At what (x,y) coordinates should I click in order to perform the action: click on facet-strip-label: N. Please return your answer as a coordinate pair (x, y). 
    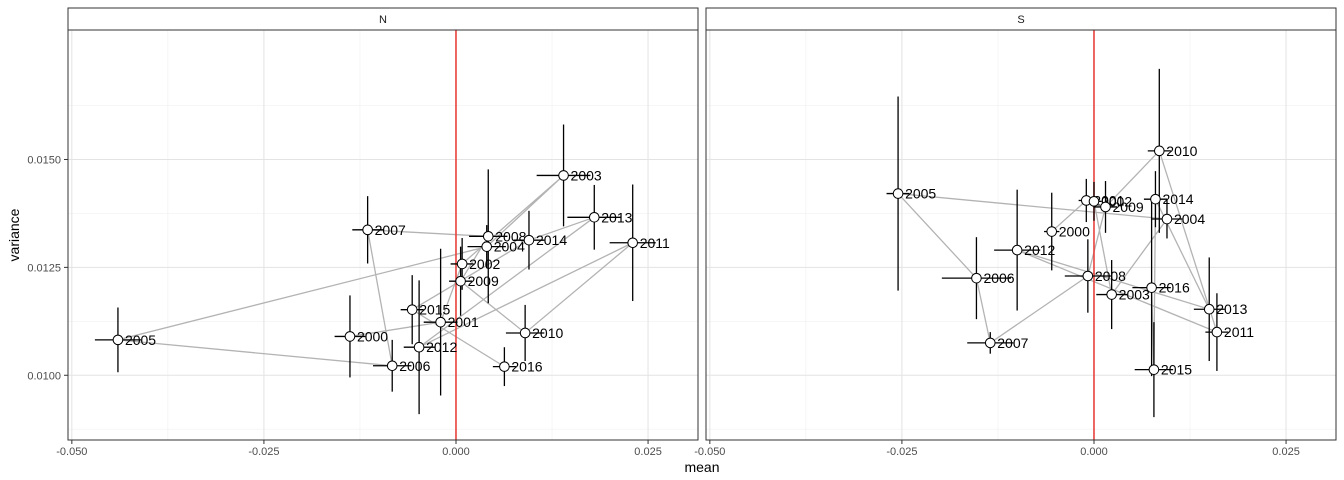
    Looking at the image, I should click on (383, 20).